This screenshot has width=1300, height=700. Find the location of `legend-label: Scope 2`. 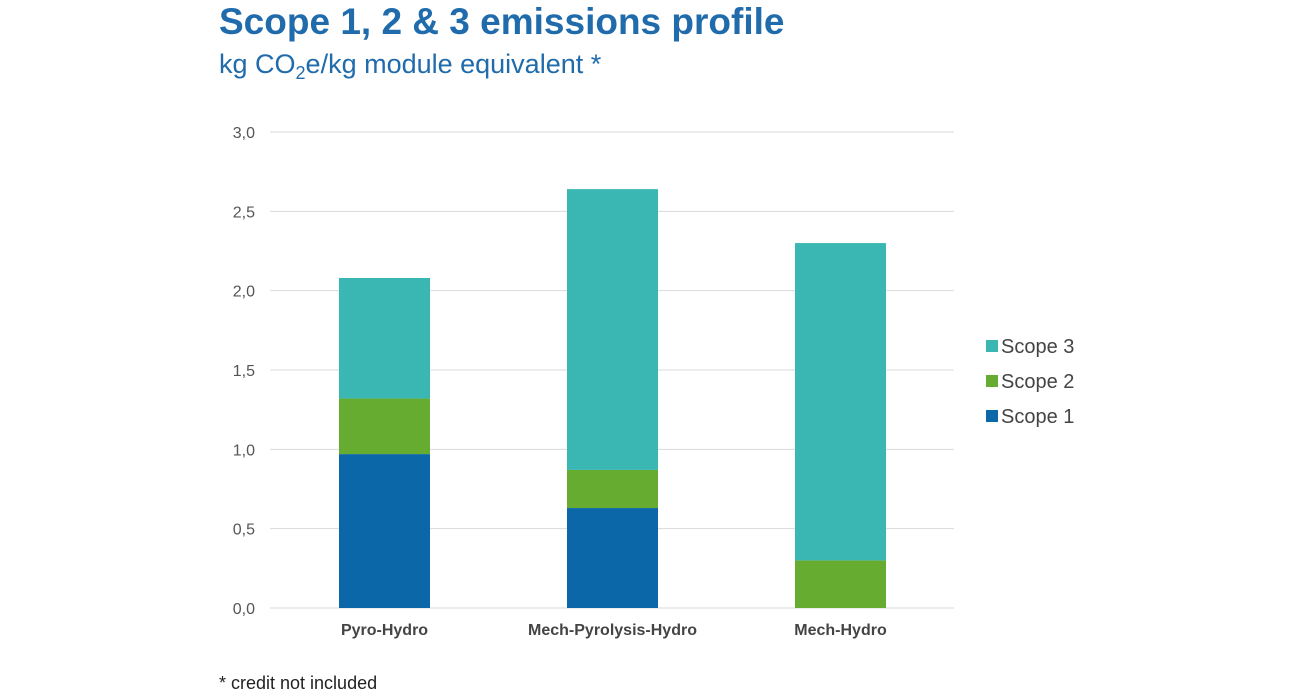

legend-label: Scope 2 is located at coordinates (1037, 382).